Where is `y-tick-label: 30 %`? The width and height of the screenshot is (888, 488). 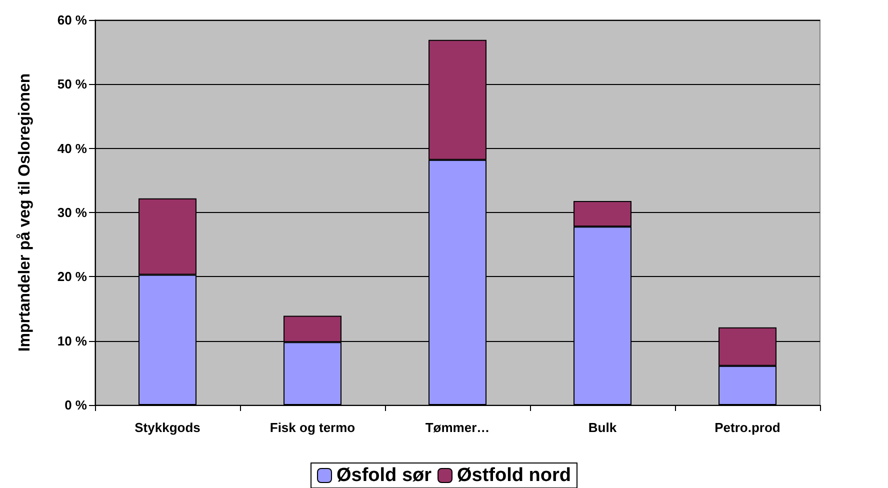 y-tick-label: 30 % is located at coordinates (72, 212).